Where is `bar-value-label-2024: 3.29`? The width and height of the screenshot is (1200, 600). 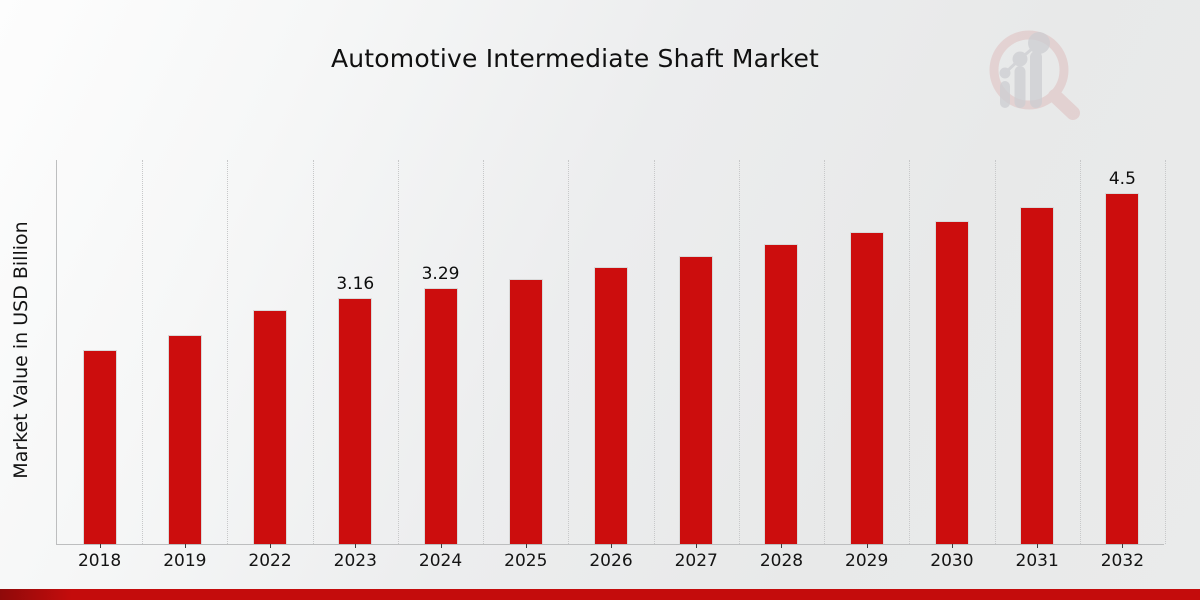 bar-value-label-2024: 3.29 is located at coordinates (440, 274).